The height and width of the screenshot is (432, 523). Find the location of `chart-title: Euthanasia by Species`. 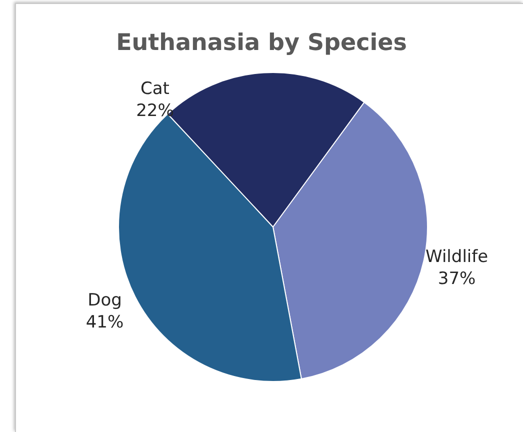

chart-title: Euthanasia by Species is located at coordinates (261, 43).